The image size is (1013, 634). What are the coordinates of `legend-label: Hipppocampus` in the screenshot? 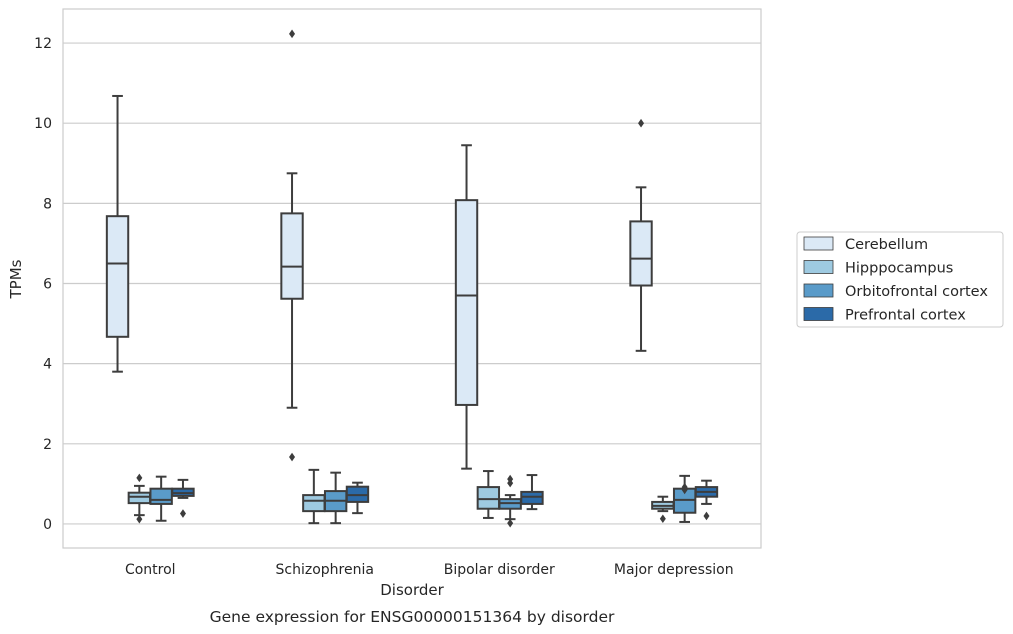 It's located at (899, 269).